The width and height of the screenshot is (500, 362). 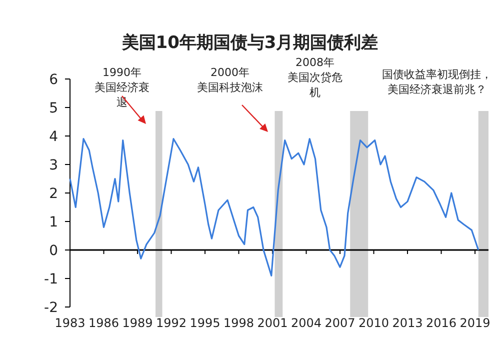 I want to click on y-tick-label: 0, so click(x=53, y=251).